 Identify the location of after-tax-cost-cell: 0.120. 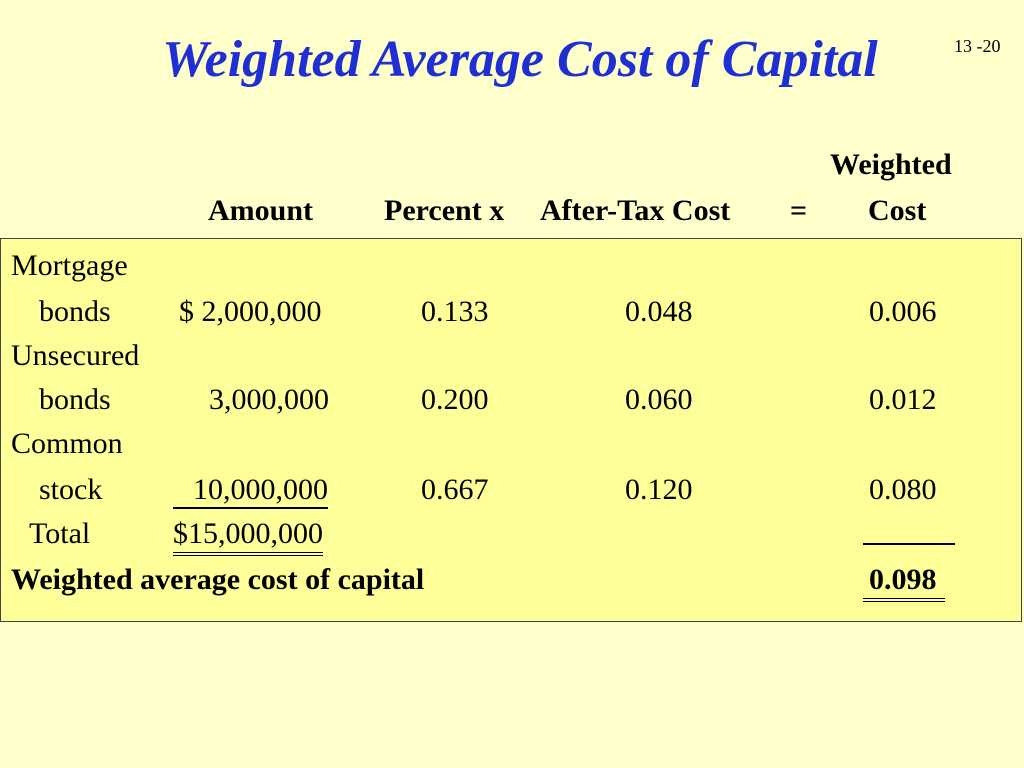
(659, 489).